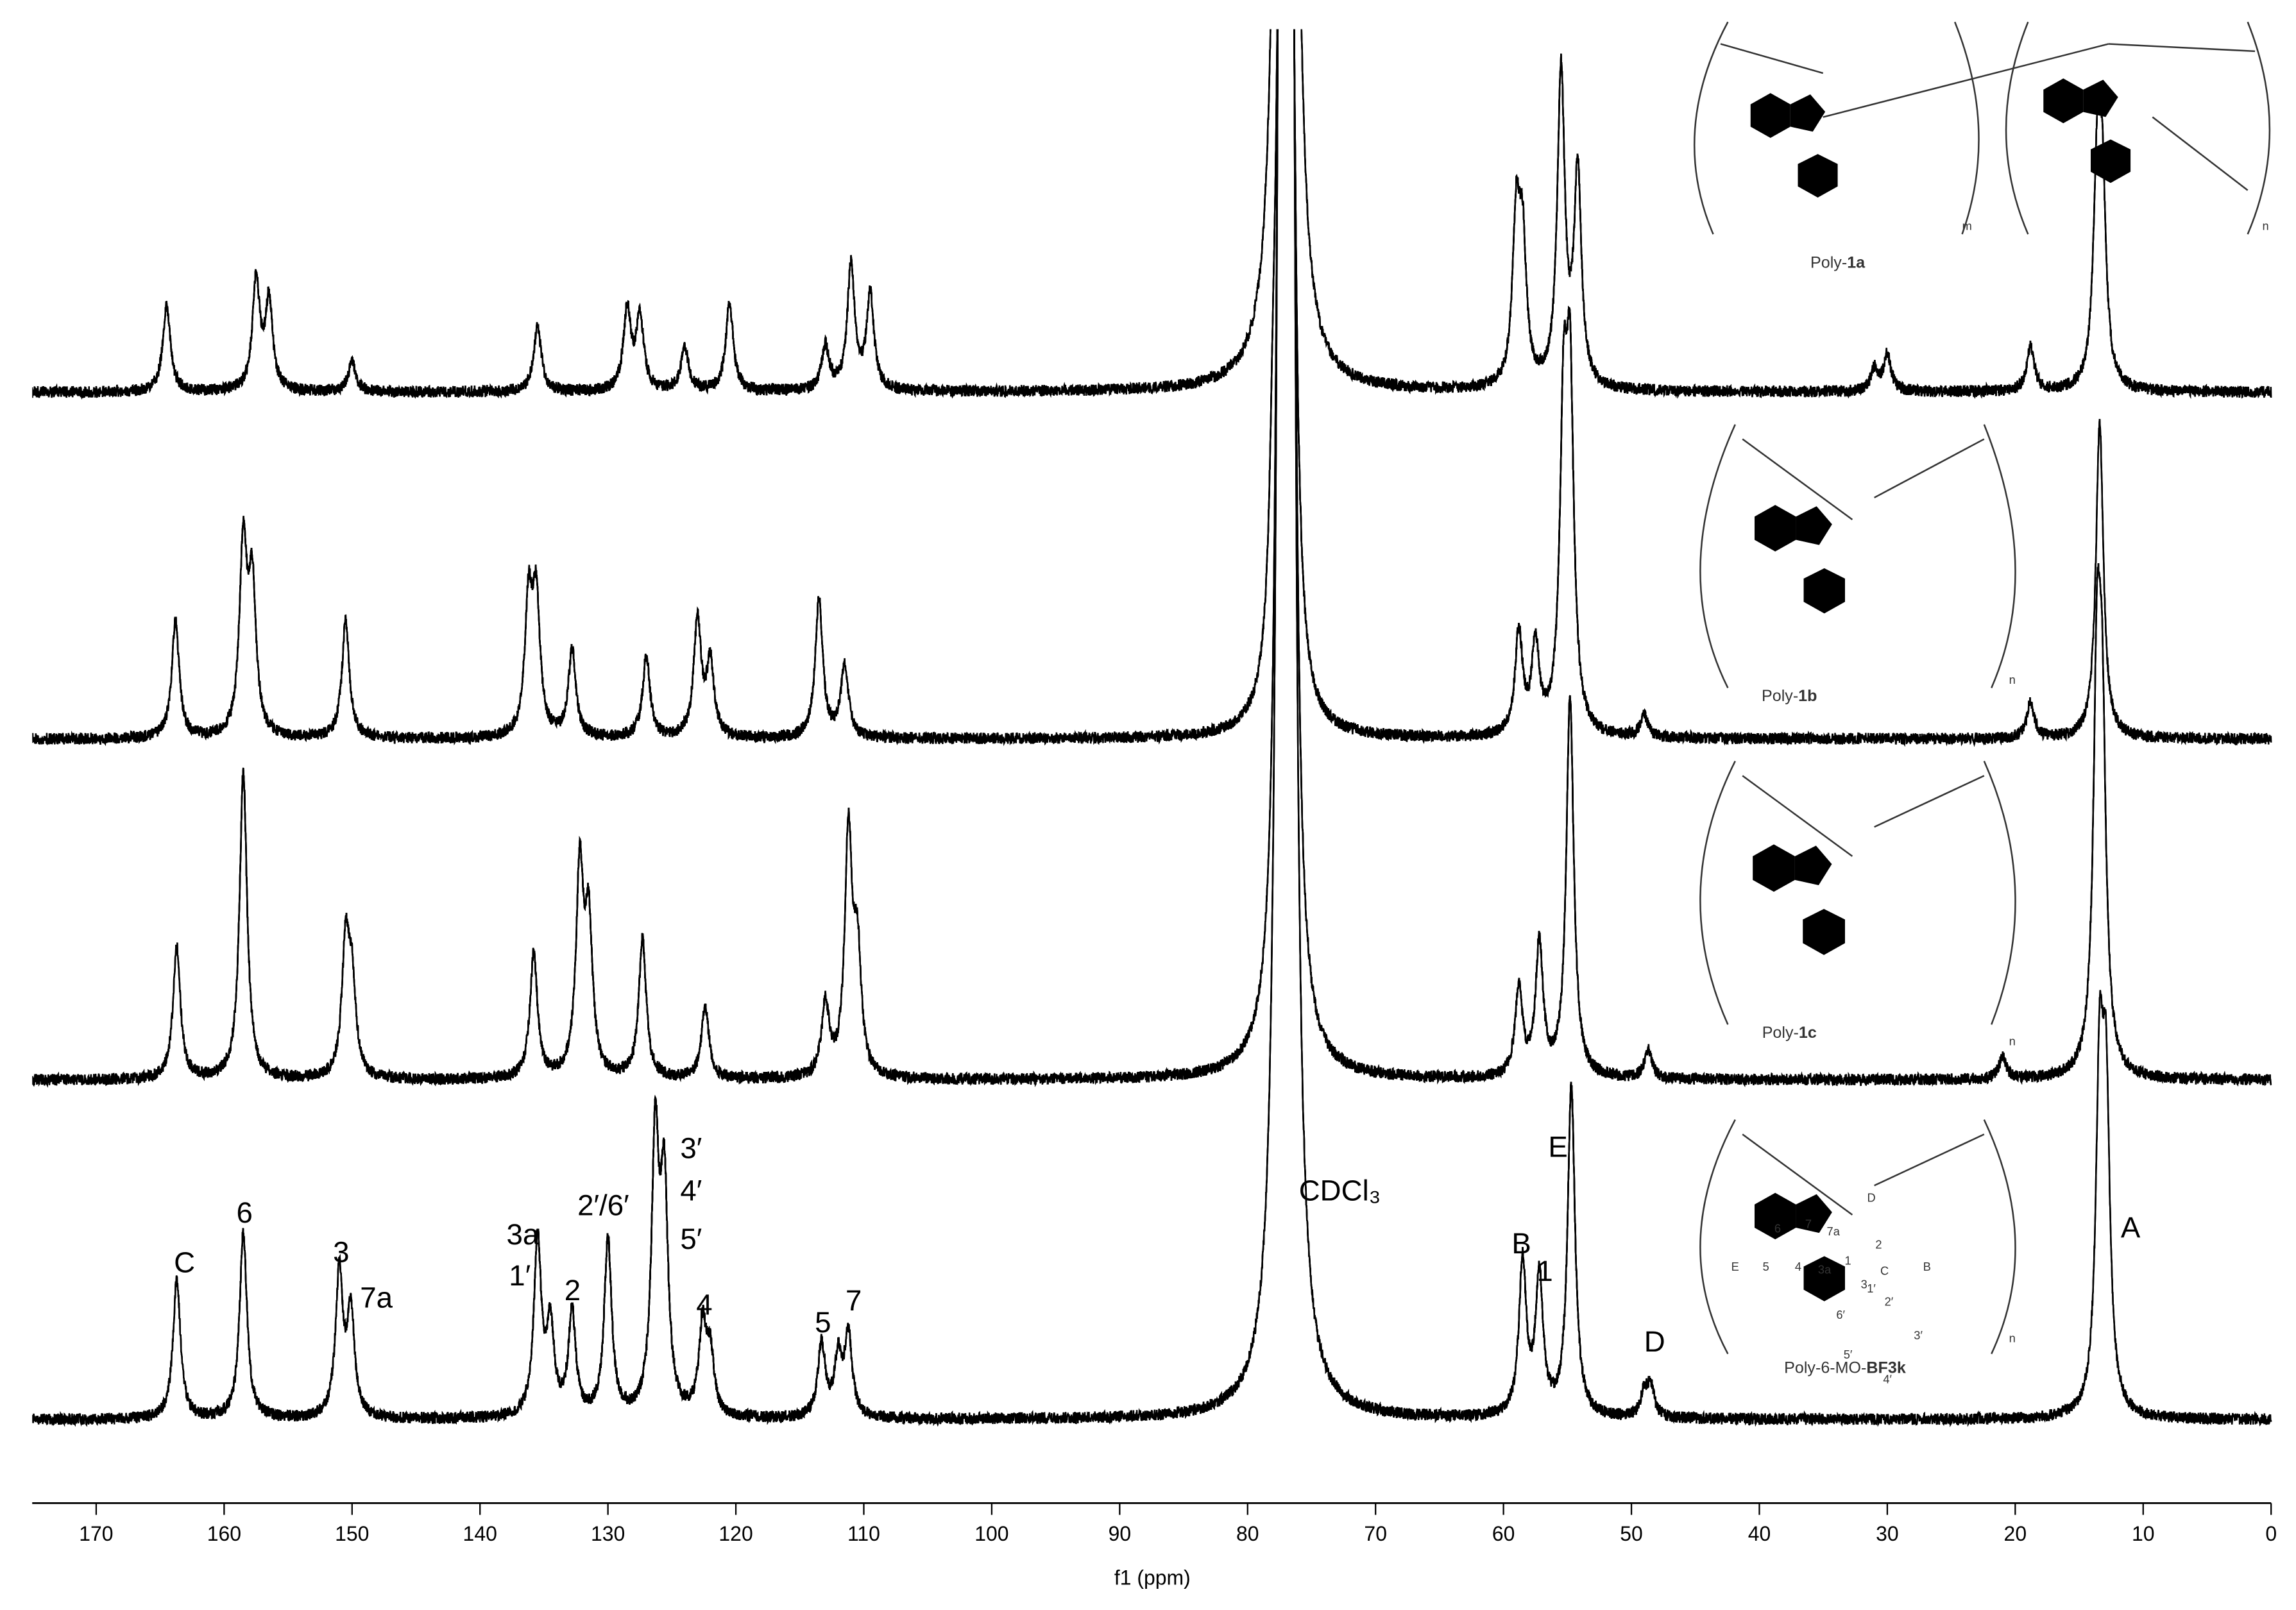  What do you see at coordinates (691, 1190) in the screenshot?
I see `peak-label: 4′` at bounding box center [691, 1190].